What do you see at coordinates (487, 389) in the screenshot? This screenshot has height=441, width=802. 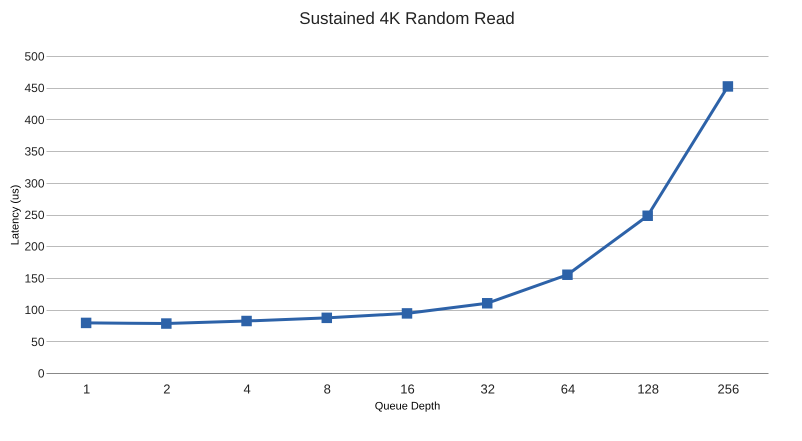 I see `x-tick-label: 32` at bounding box center [487, 389].